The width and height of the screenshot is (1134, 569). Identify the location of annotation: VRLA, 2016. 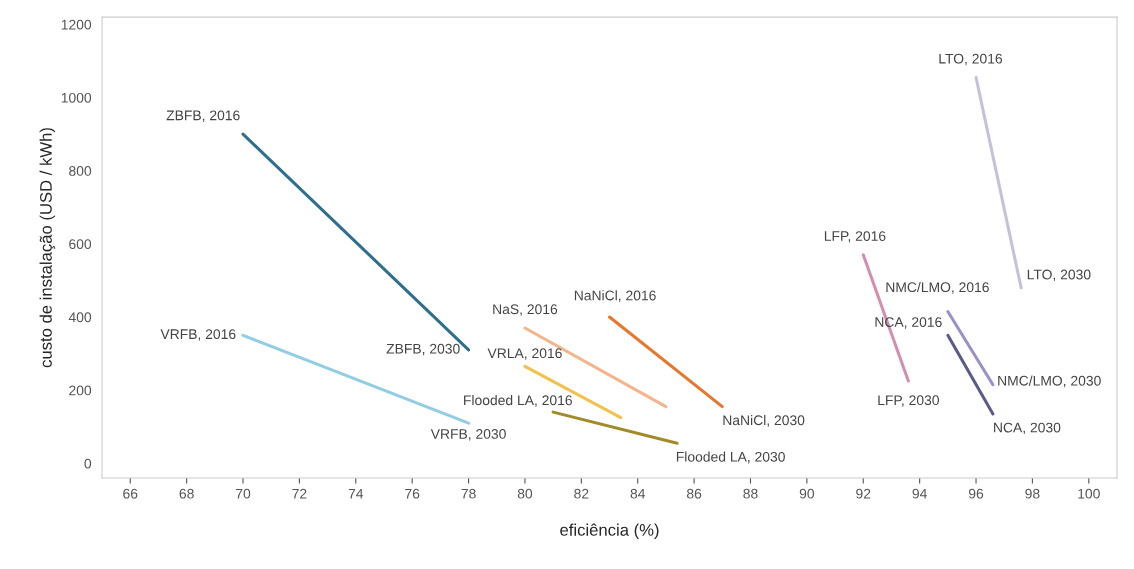
(524, 354).